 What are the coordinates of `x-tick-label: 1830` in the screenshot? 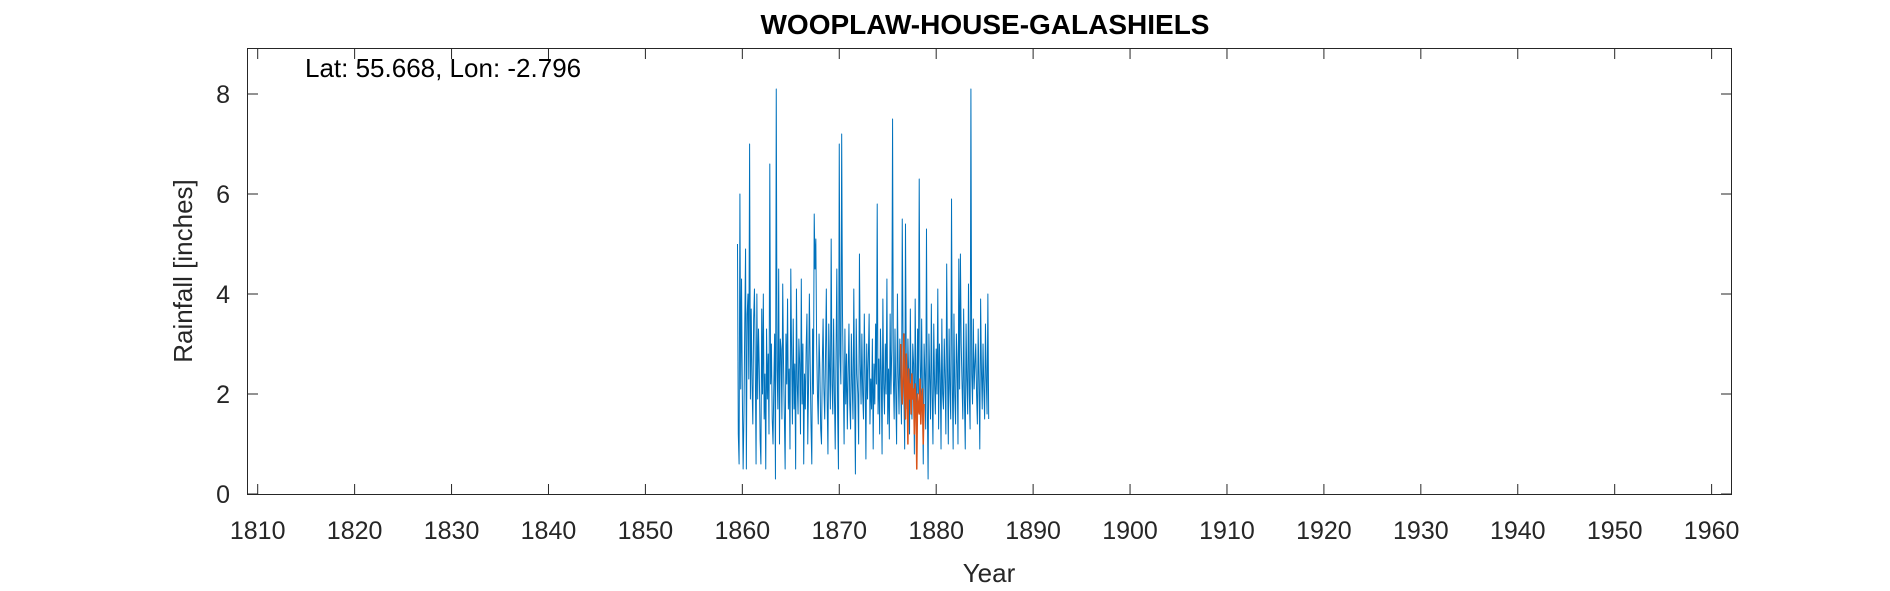 It's located at (452, 531).